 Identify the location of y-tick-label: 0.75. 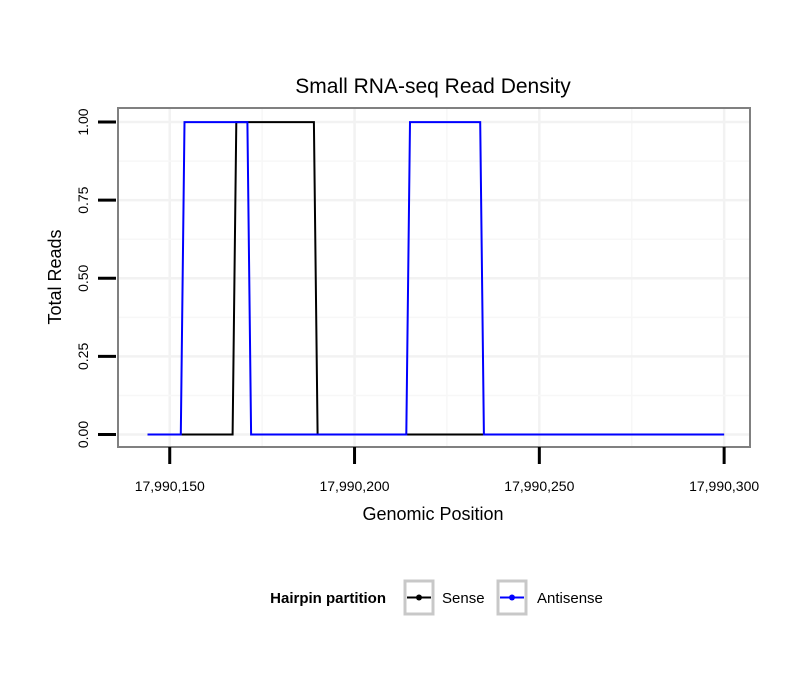
(83, 199).